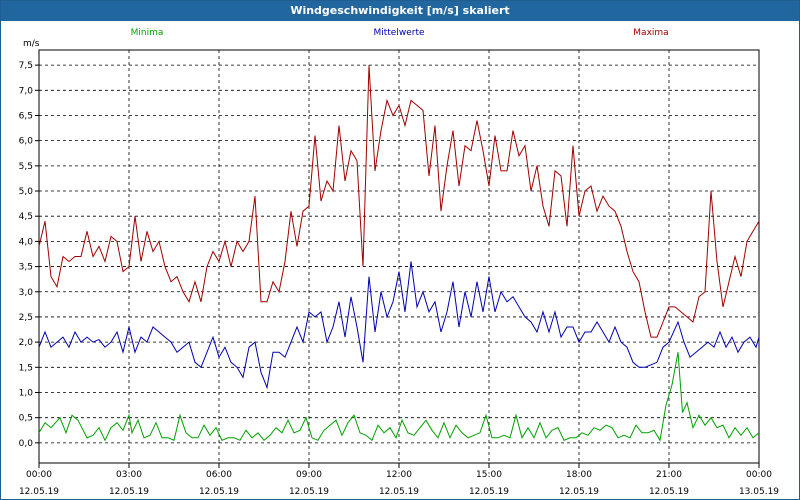 The image size is (800, 500). What do you see at coordinates (489, 475) in the screenshot?
I see `x-tick-time: 15:00` at bounding box center [489, 475].